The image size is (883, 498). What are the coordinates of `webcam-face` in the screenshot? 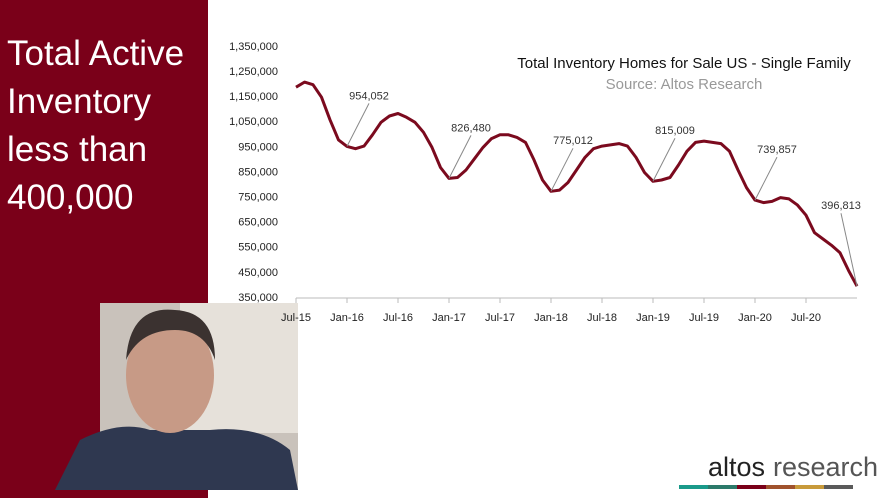 It's located at (170, 375).